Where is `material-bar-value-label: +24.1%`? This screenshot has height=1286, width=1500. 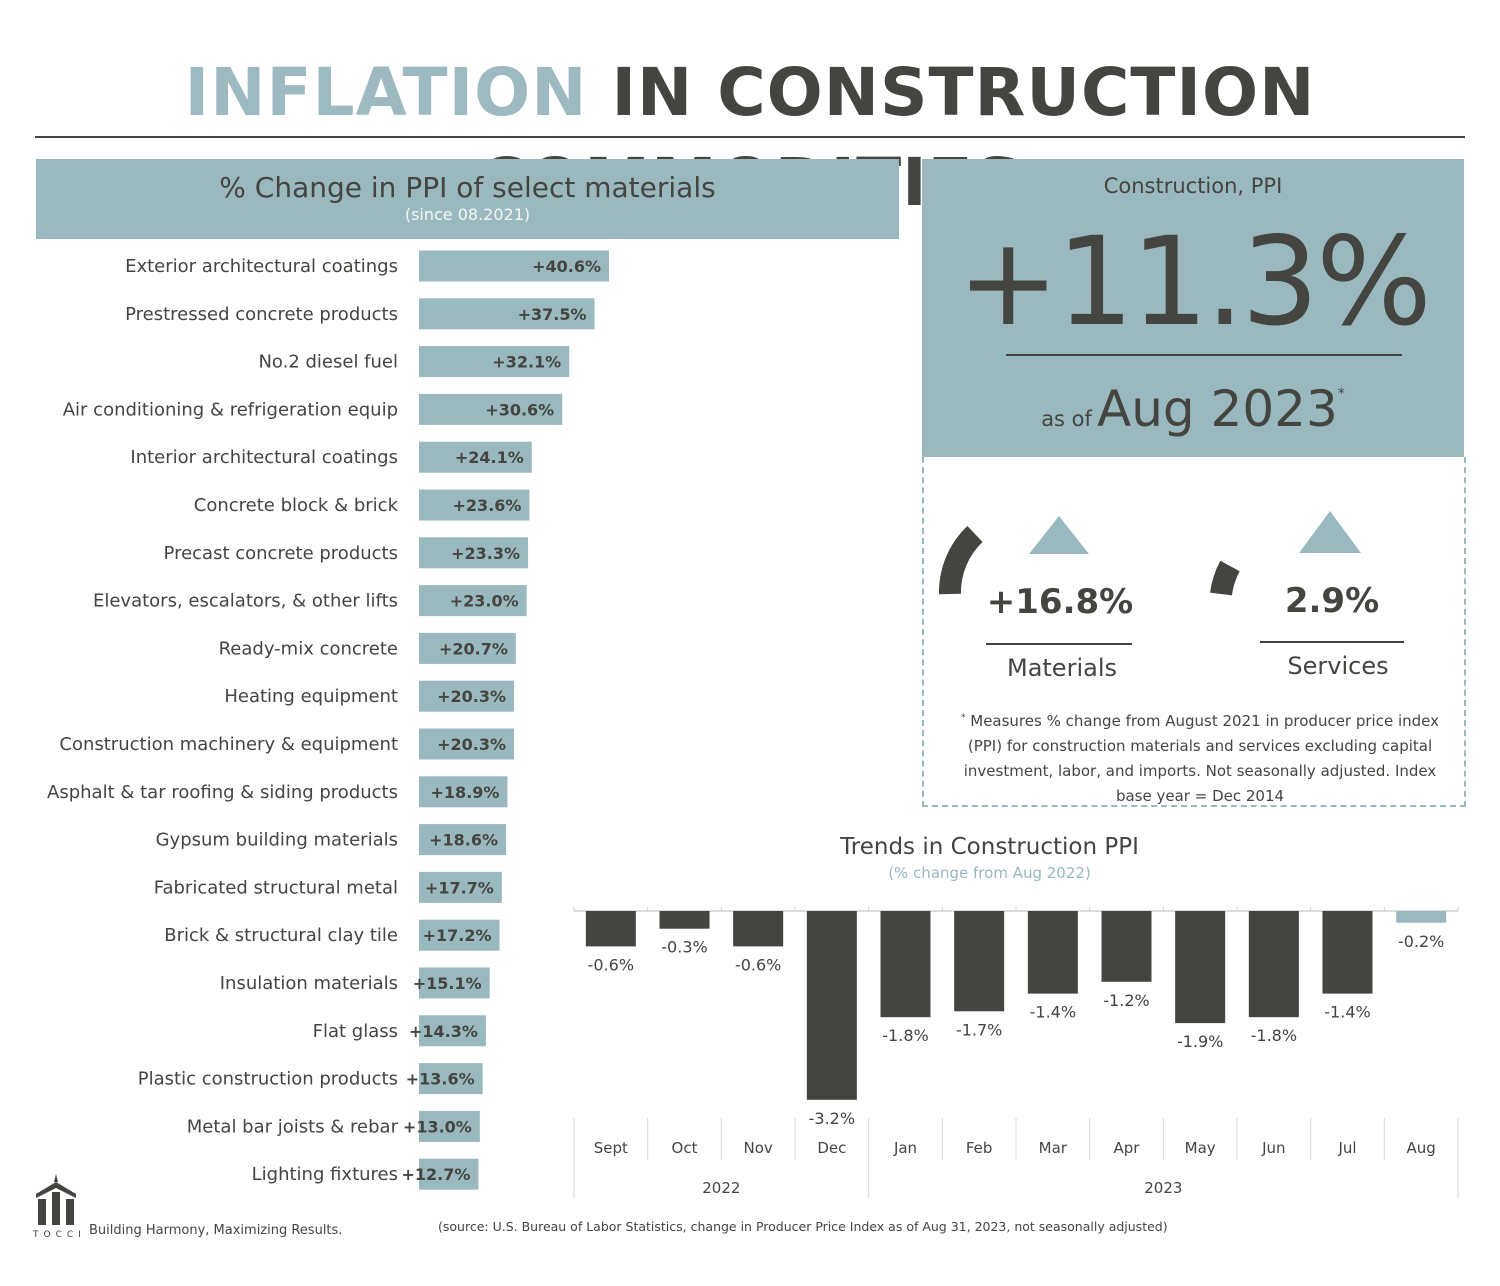 material-bar-value-label: +24.1% is located at coordinates (489, 457).